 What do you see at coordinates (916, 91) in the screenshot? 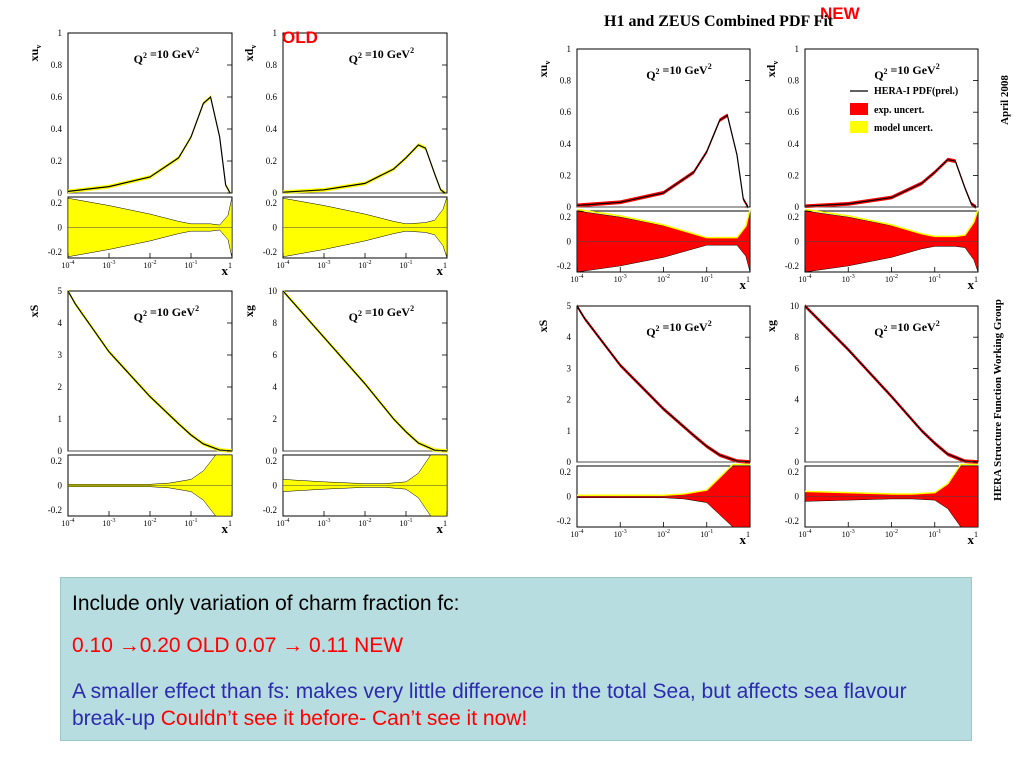
I see `legend-central-label: HERA-I PDF(prel.)` at bounding box center [916, 91].